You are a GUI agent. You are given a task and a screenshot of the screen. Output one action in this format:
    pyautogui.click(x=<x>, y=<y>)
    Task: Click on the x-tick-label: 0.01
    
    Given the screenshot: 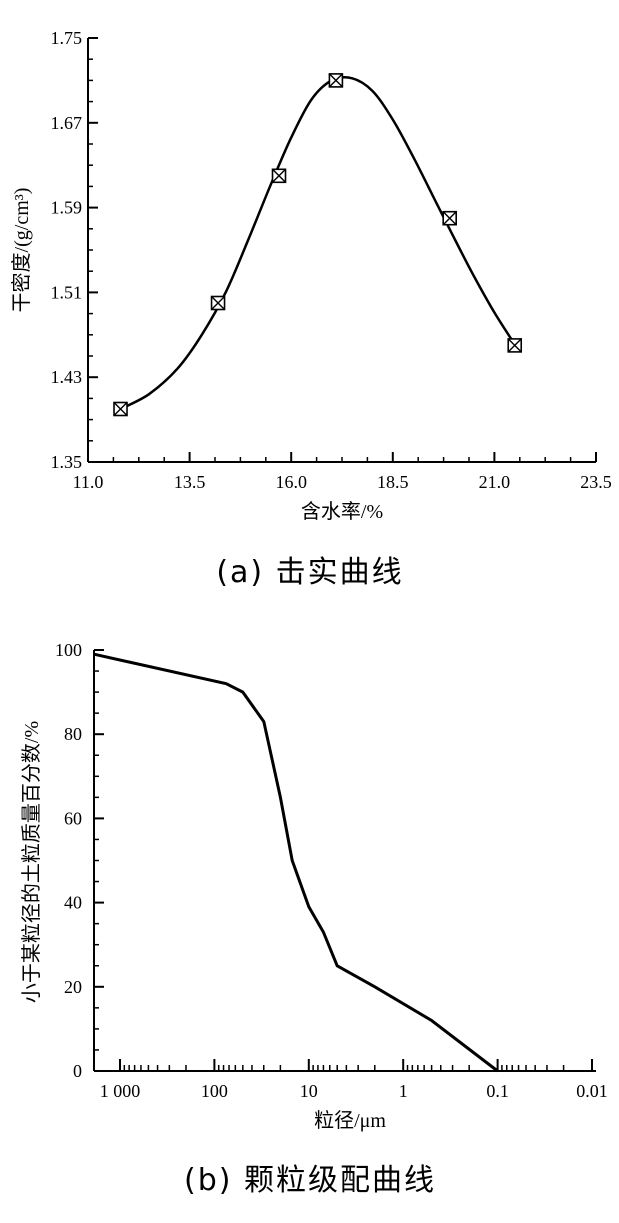 What is the action you would take?
    pyautogui.click(x=592, y=1091)
    